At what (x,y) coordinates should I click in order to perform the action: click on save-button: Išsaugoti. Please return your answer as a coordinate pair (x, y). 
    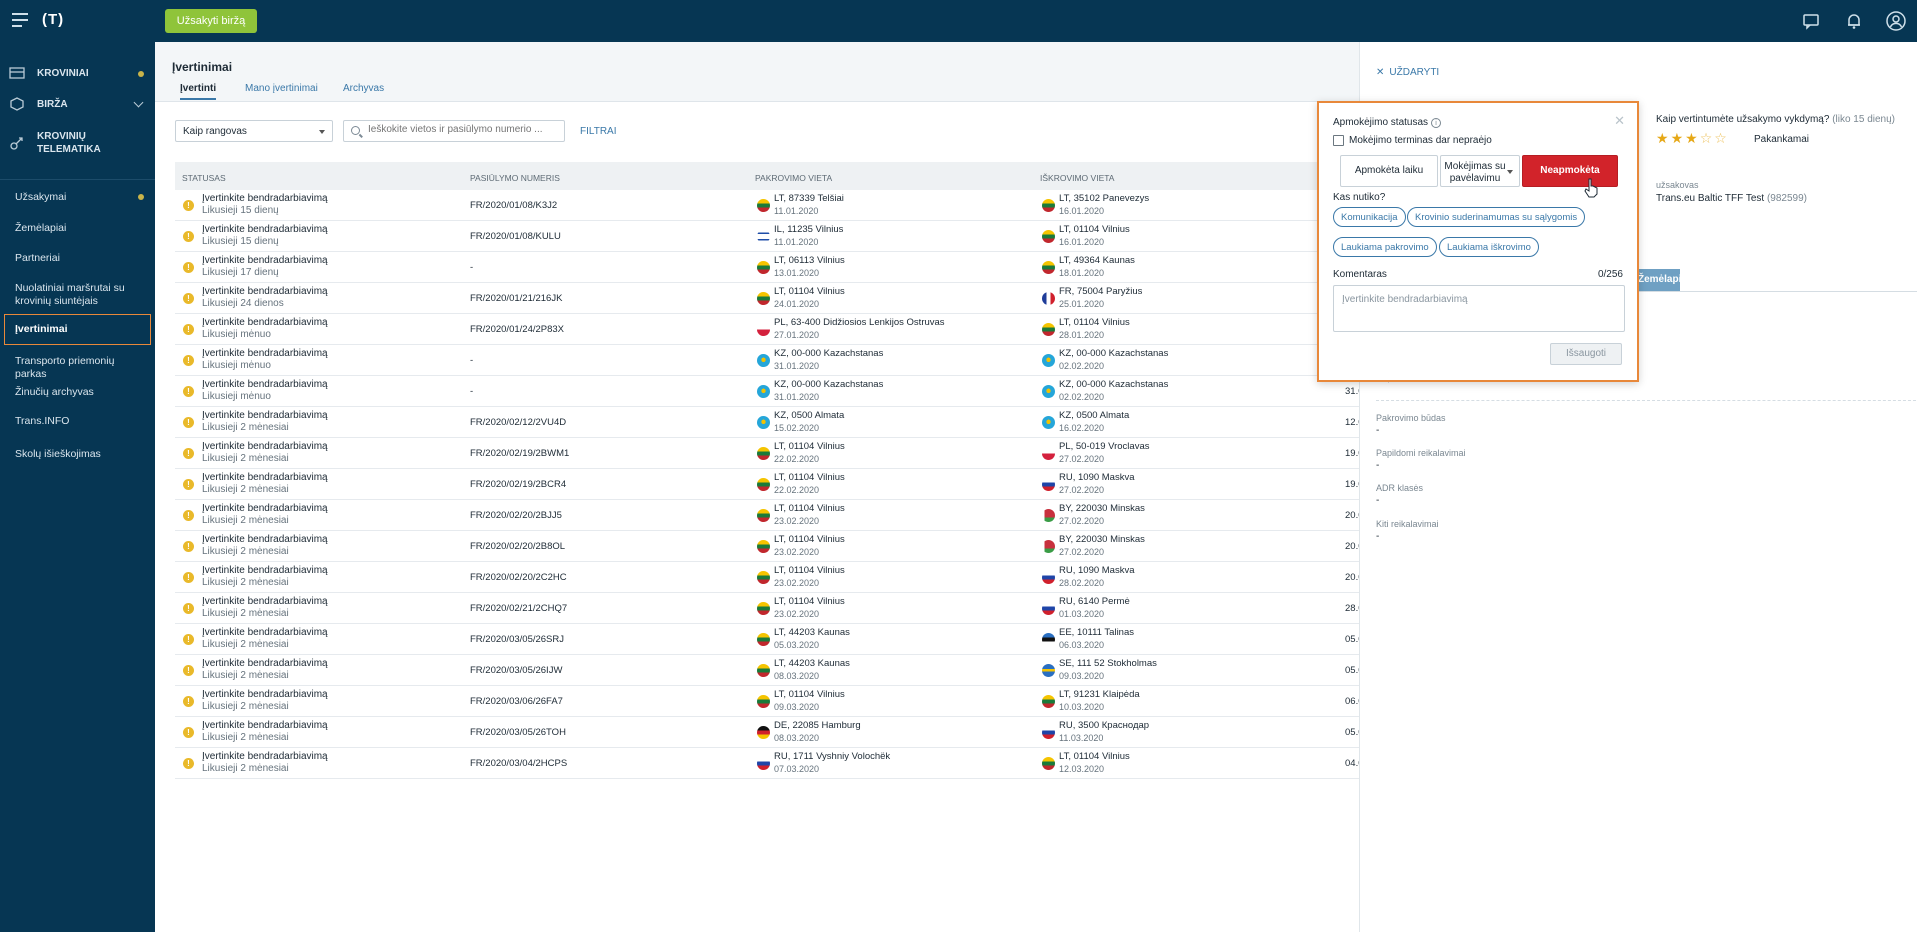
    Looking at the image, I should click on (1586, 354).